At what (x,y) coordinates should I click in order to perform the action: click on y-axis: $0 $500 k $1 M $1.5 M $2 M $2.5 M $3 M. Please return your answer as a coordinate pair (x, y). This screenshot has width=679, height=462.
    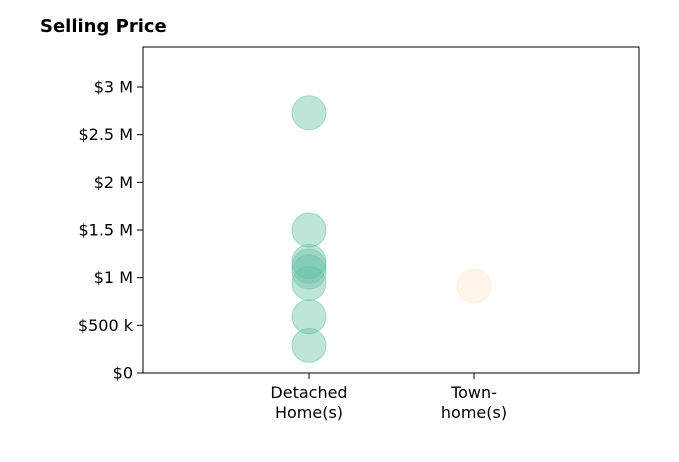
    Looking at the image, I should click on (110, 230).